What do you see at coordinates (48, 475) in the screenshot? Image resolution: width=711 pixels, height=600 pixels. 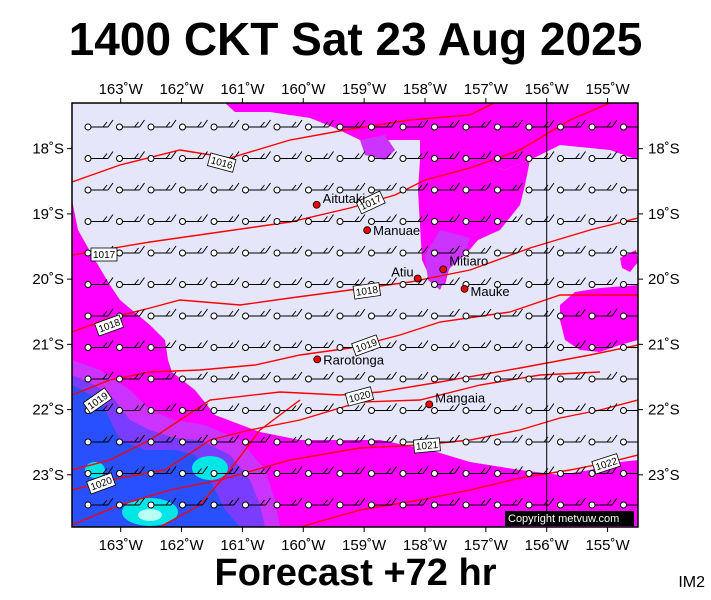 I see `lat-label-left: 23˚S` at bounding box center [48, 475].